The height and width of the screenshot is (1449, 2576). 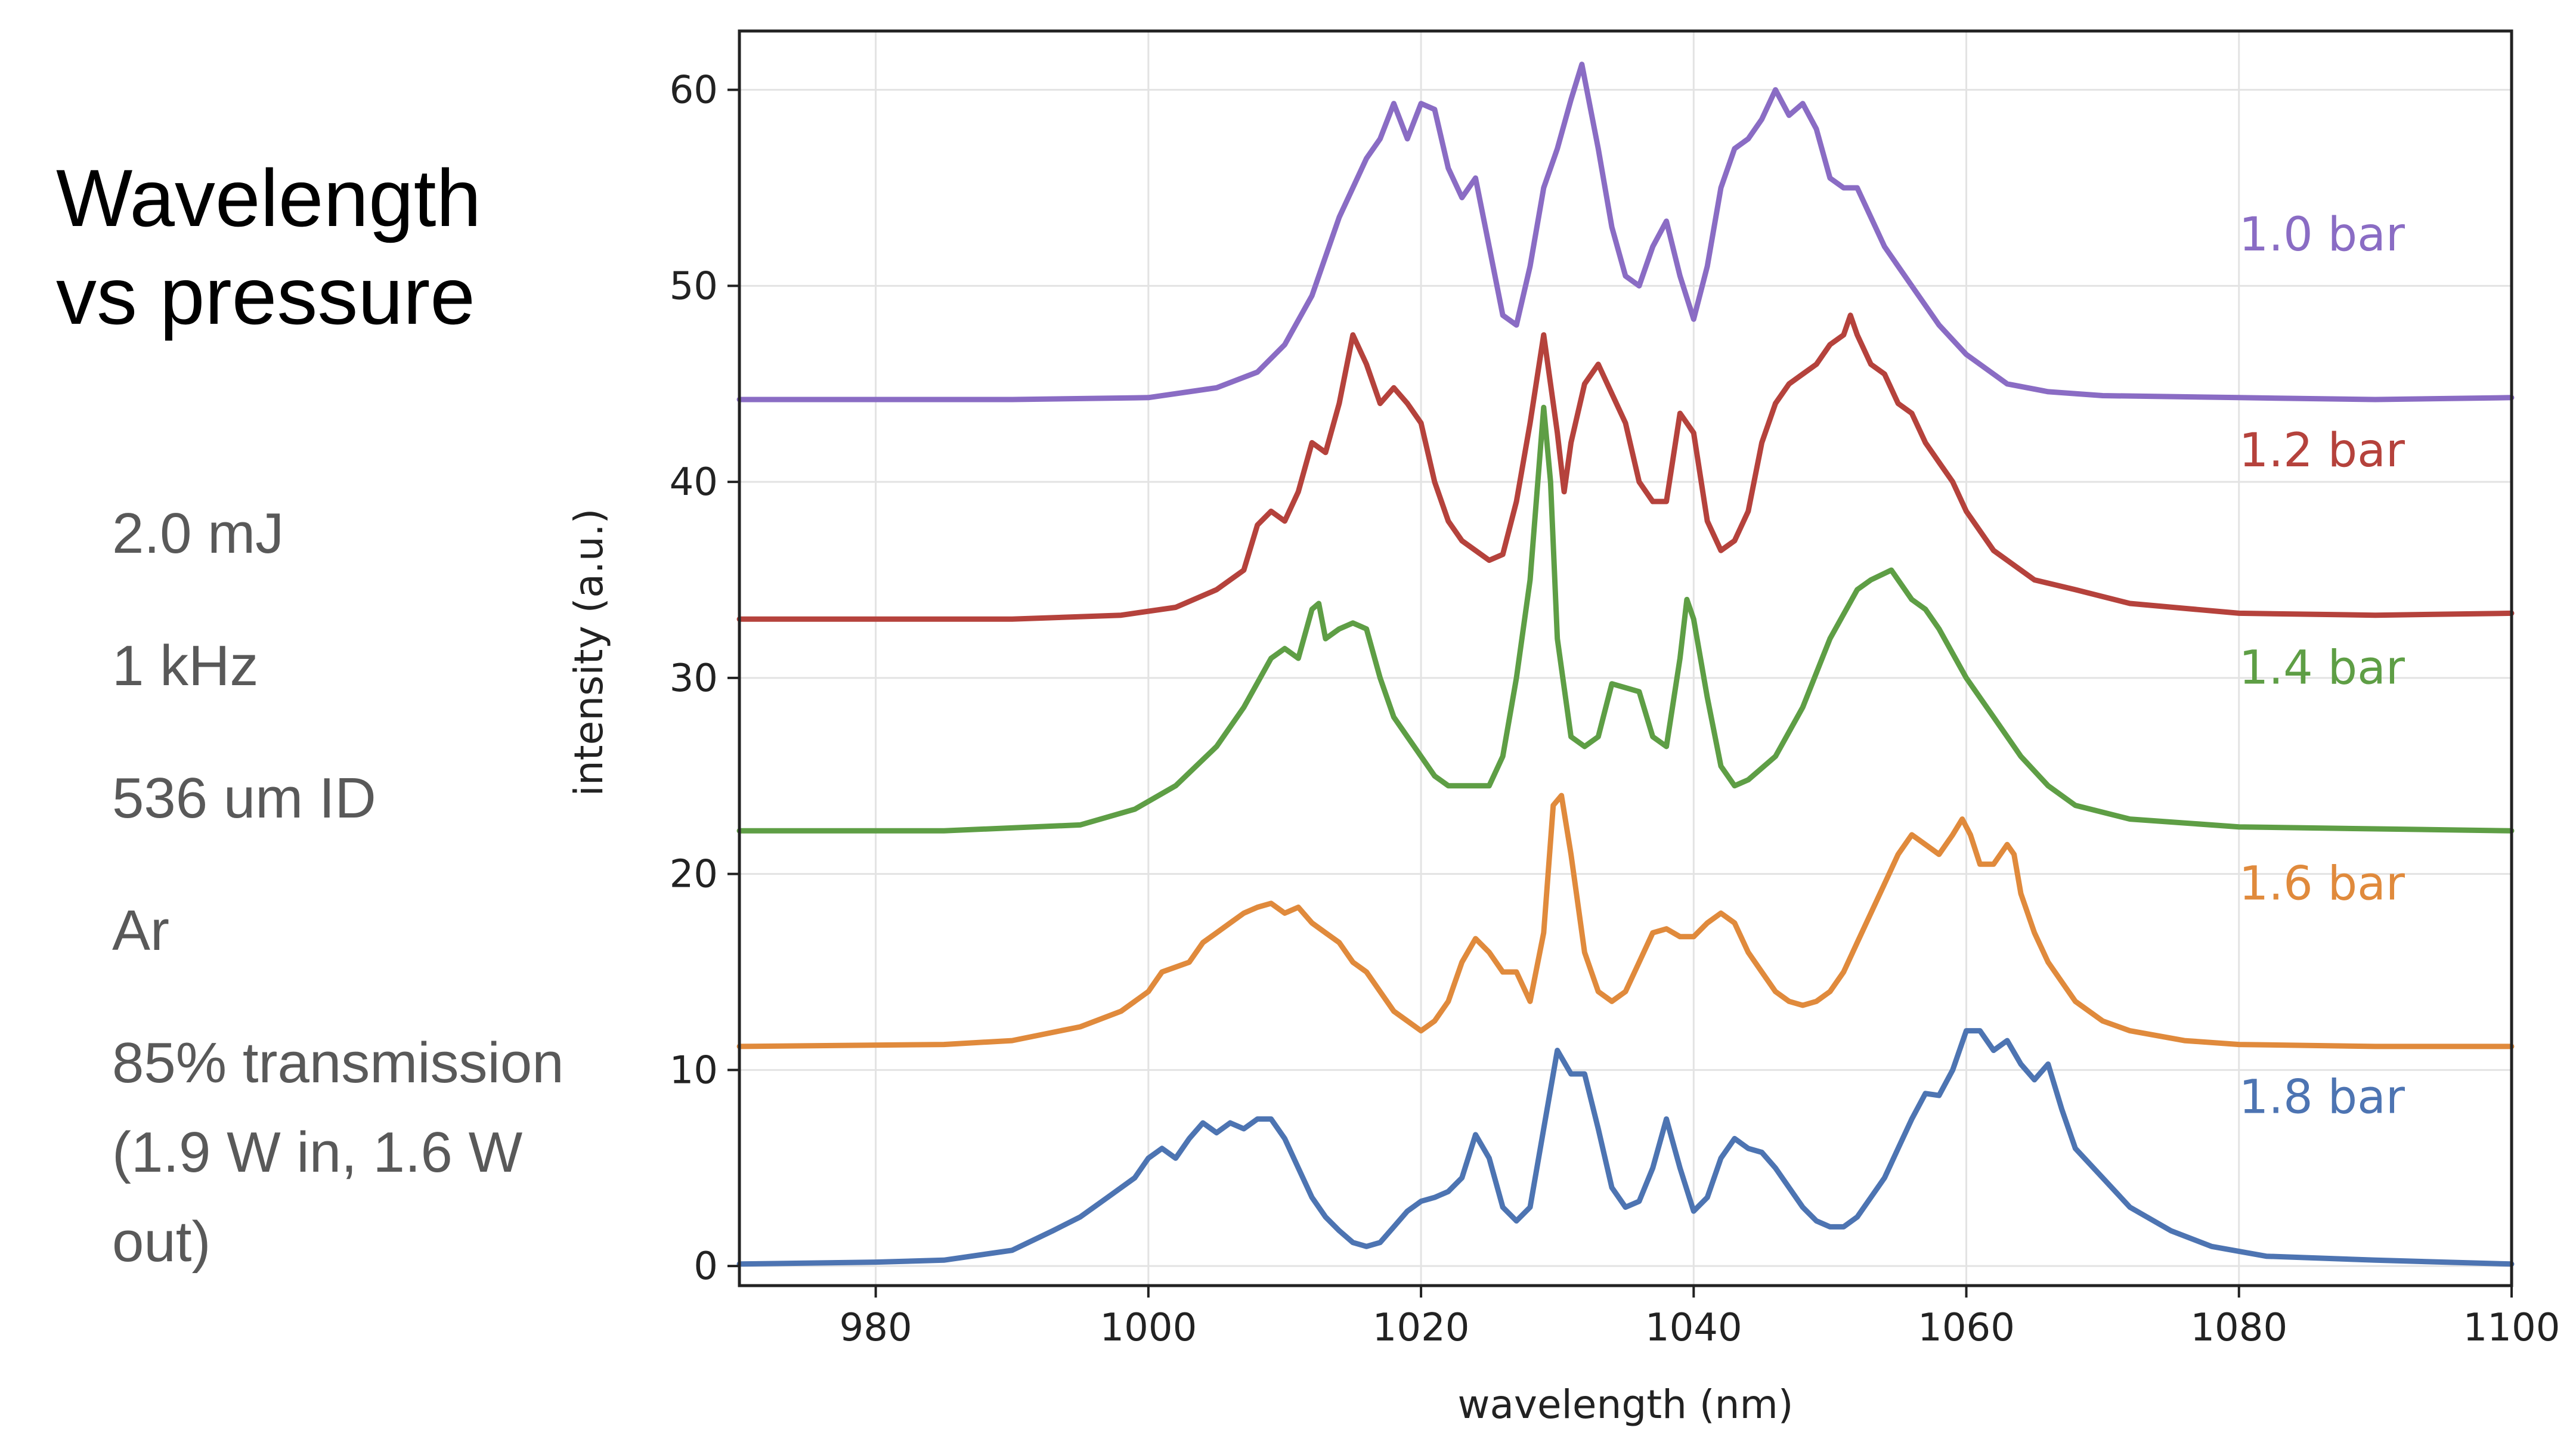 I want to click on y-tick-label: 50, so click(x=694, y=286).